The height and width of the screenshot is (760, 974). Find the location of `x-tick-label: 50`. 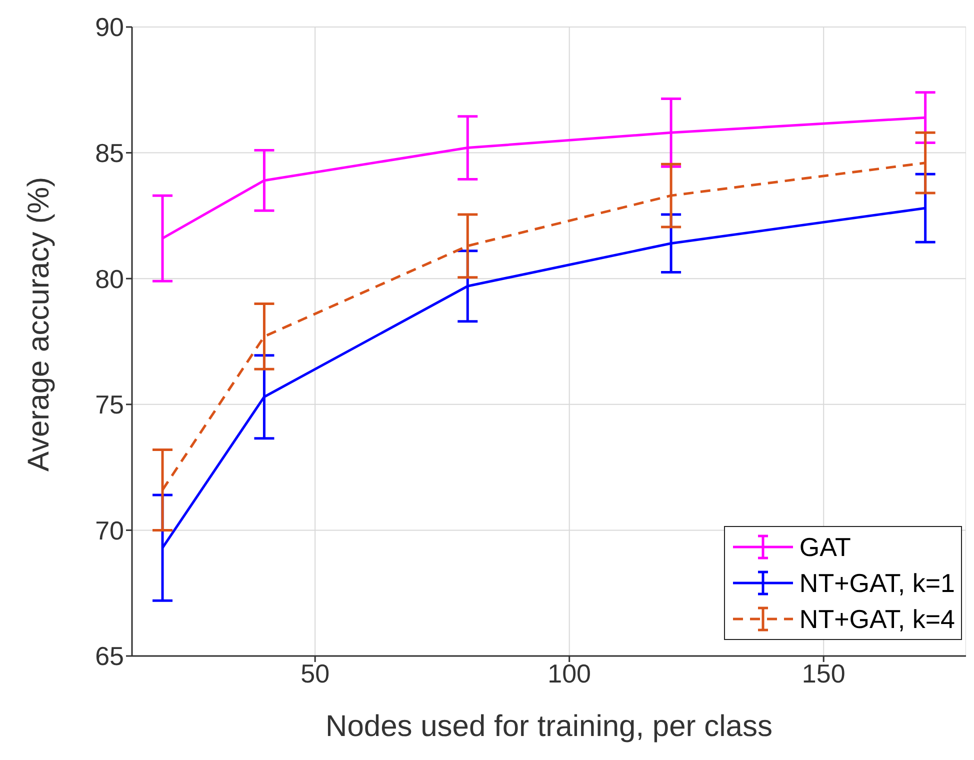

x-tick-label: 50 is located at coordinates (315, 673).